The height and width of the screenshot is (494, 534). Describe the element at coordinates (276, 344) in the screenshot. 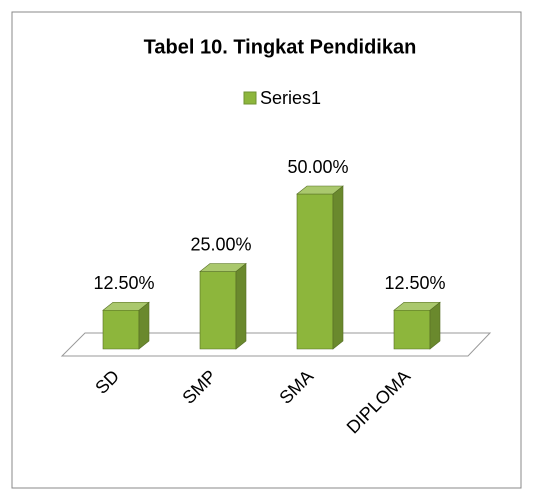

I see `floor` at that location.